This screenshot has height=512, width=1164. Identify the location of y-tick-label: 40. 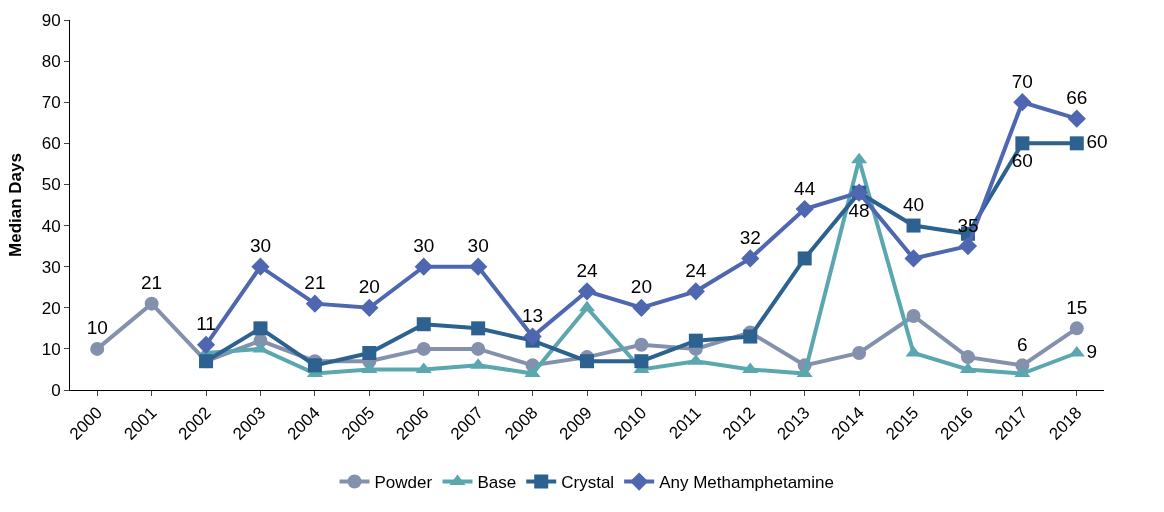
(51, 226).